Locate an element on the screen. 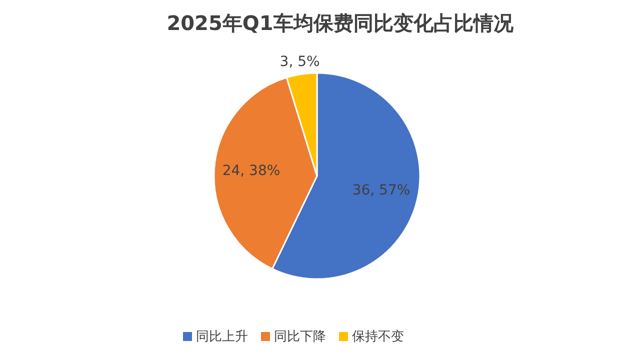  data-label: 24, 38% is located at coordinates (251, 171).